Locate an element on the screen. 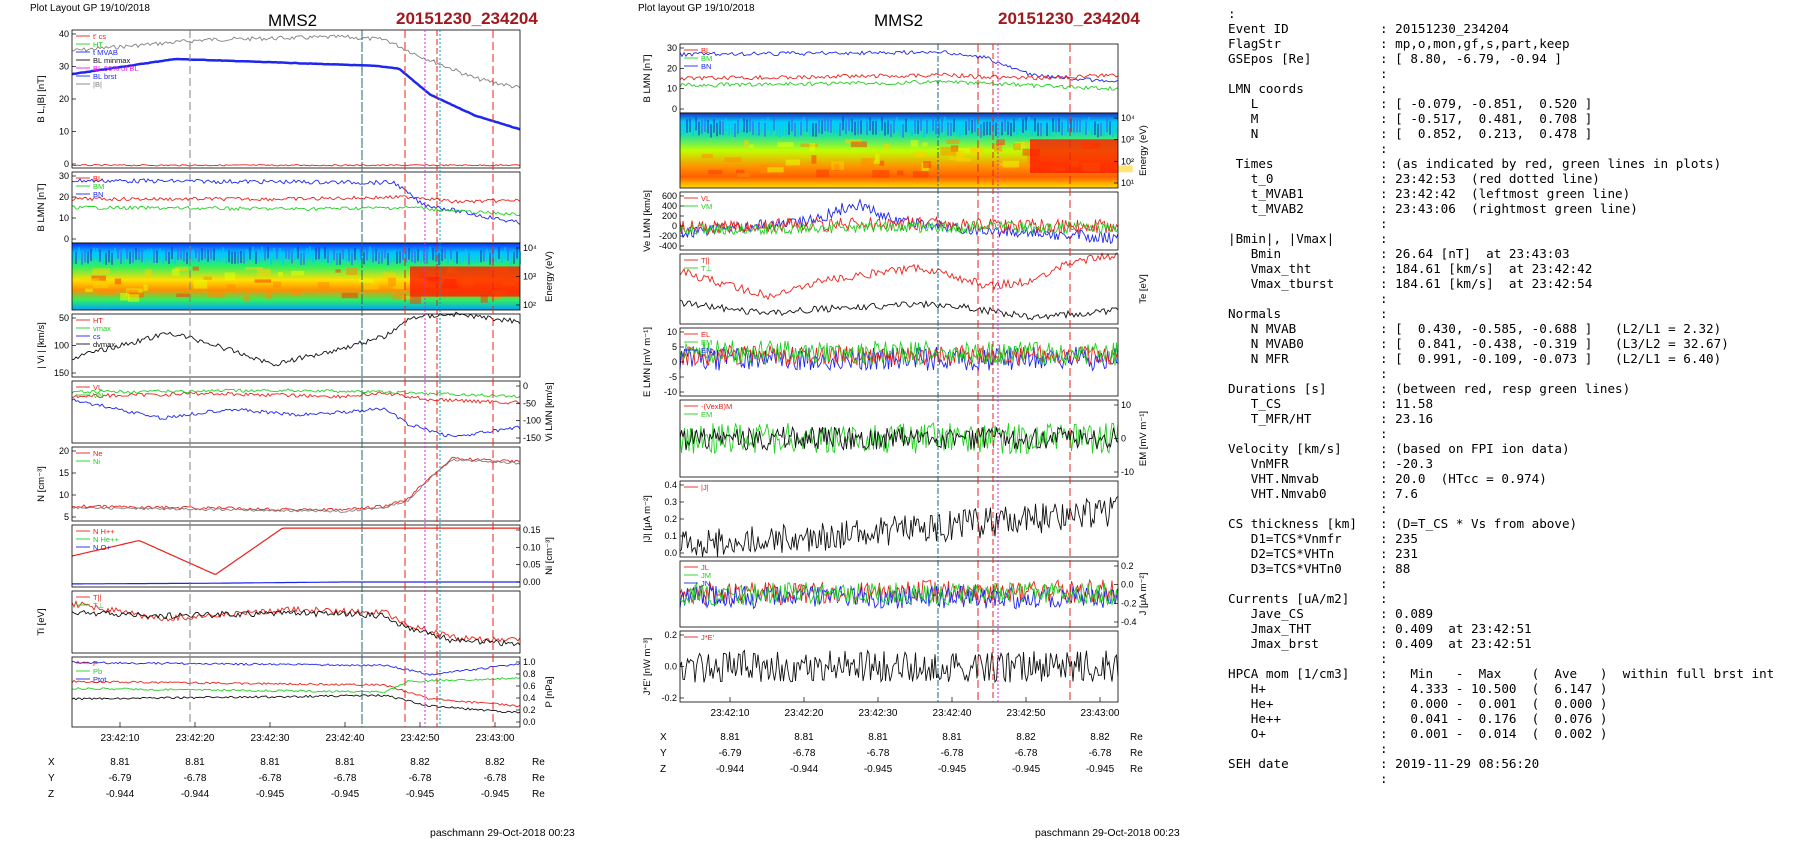  info-label: D1=TCS*Vnmfr is located at coordinates (1285, 538).